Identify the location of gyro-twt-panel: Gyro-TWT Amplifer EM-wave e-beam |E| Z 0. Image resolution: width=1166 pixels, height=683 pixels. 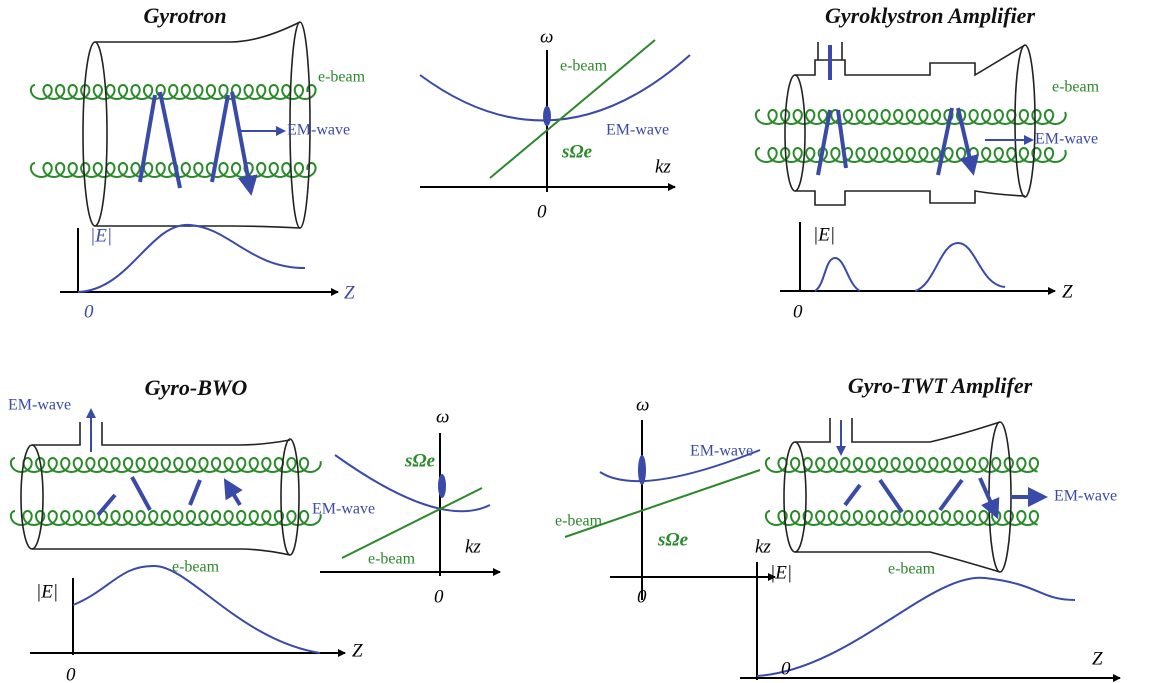
(930, 526).